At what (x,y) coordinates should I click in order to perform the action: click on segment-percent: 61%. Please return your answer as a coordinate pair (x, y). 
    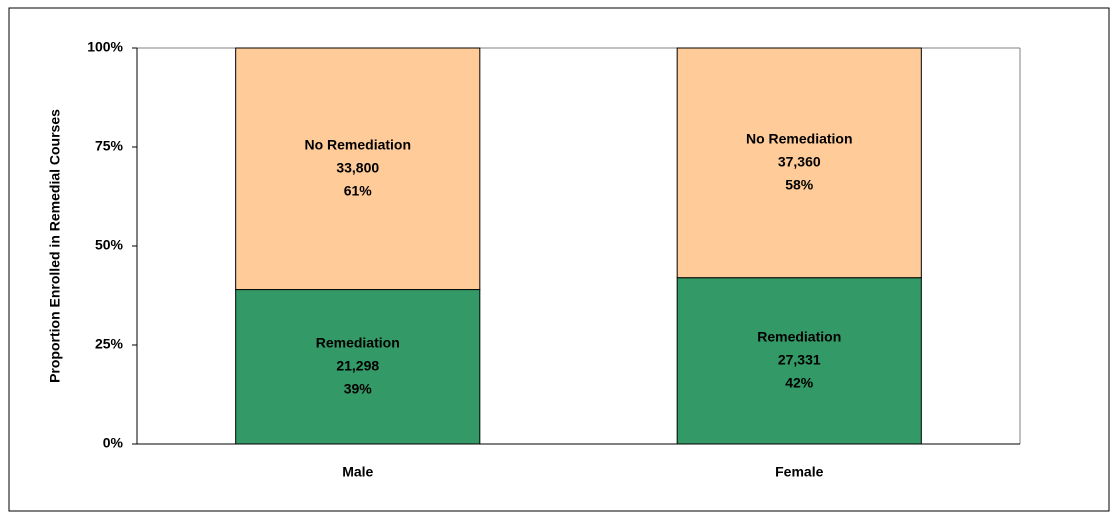
    Looking at the image, I should click on (358, 190).